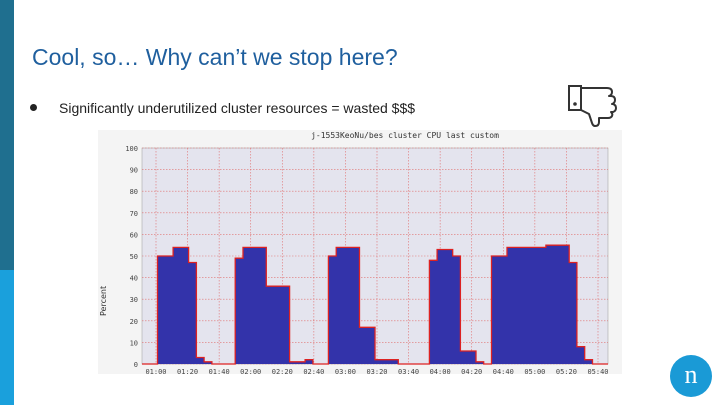 Image resolution: width=720 pixels, height=405 pixels. I want to click on x-tick-label: 02:00, so click(250, 371).